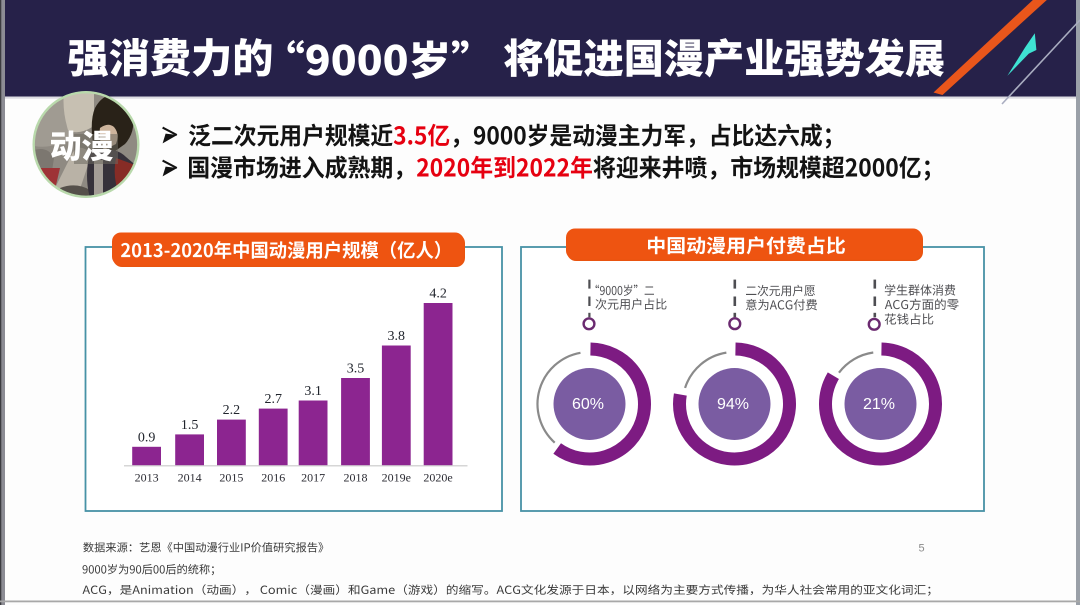 This screenshot has width=1080, height=605. I want to click on svg-text: 0.9, so click(147, 437).